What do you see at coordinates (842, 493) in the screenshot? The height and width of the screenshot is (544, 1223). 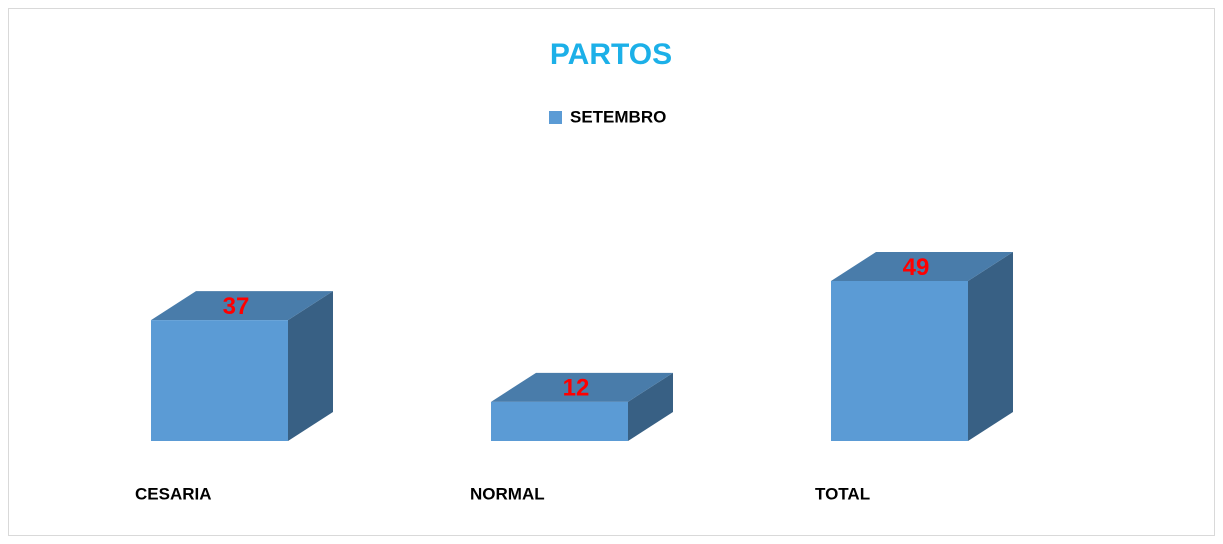 I see `x-tick-label: TOTAL` at bounding box center [842, 493].